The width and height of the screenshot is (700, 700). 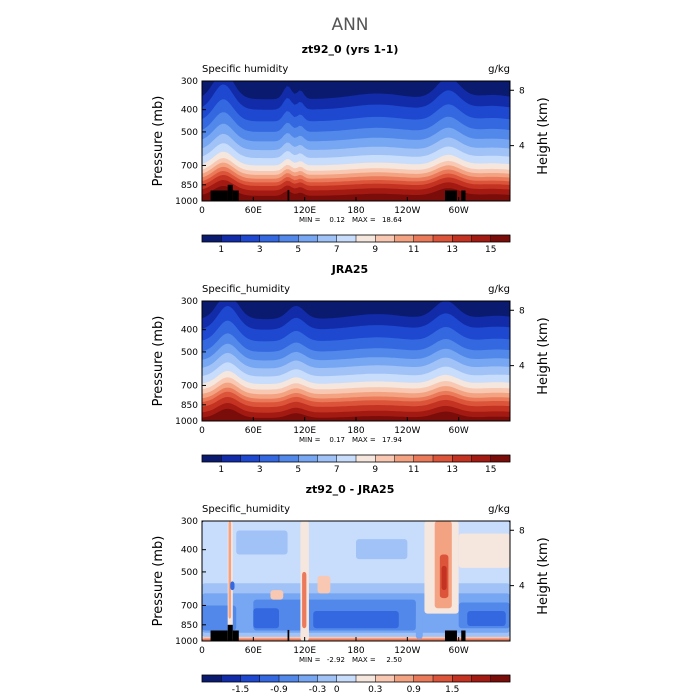 What do you see at coordinates (452, 690) in the screenshot?
I see `colorbar-label: 1.5` at bounding box center [452, 690].